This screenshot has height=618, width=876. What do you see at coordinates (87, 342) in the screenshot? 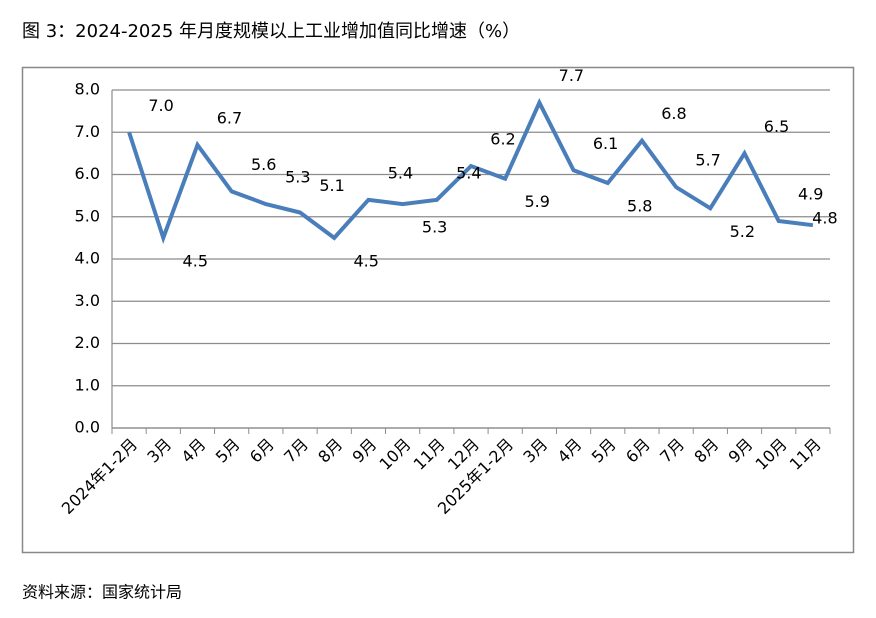
I see `y-tick-label: 2.0` at bounding box center [87, 342].